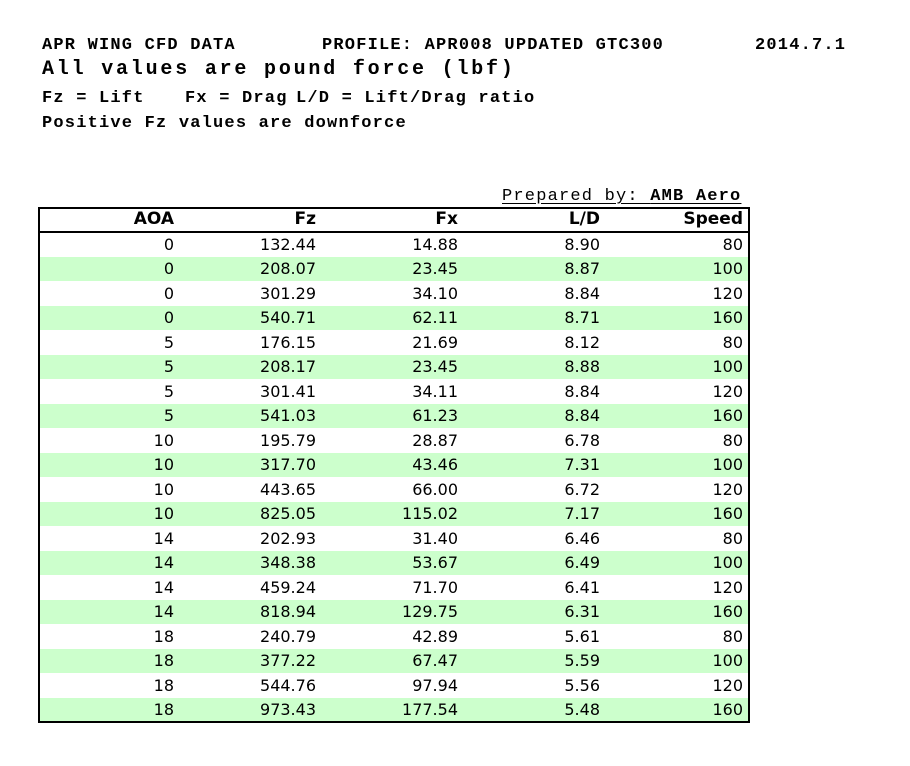 The image size is (910, 766). I want to click on table-cell: 8.88, so click(582, 367).